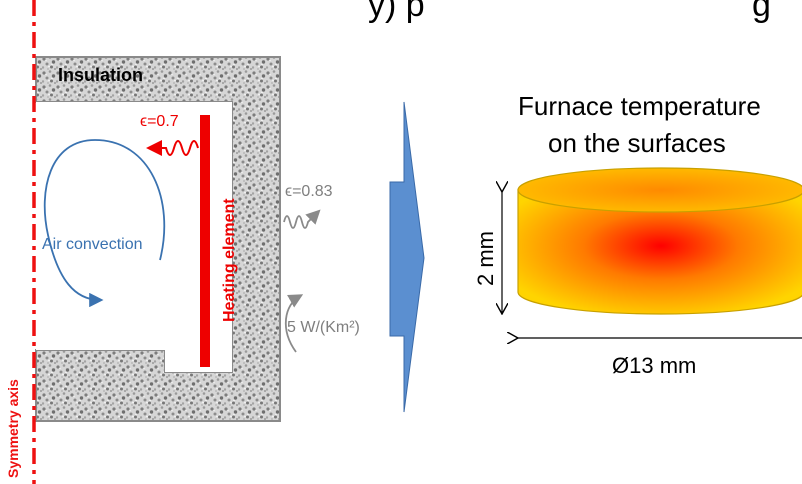 This screenshot has height=484, width=802. Describe the element at coordinates (104, 223) in the screenshot. I see `air-convection-arrow` at that location.